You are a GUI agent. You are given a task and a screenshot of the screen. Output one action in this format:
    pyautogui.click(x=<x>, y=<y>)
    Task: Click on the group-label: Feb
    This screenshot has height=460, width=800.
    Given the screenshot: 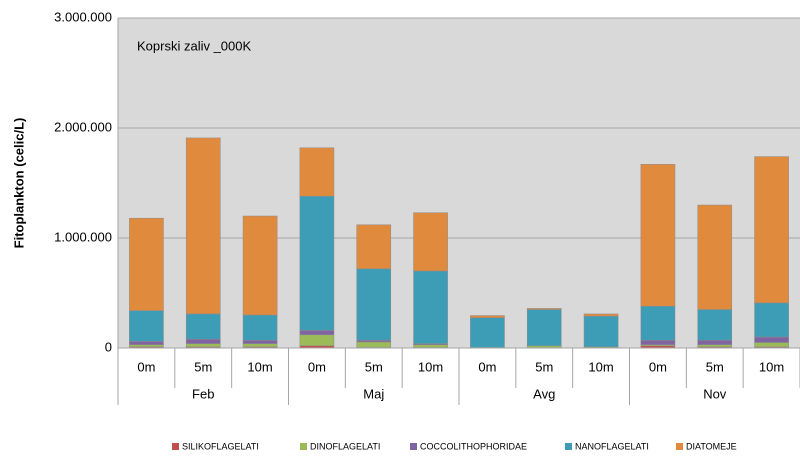 What is the action you would take?
    pyautogui.click(x=203, y=393)
    